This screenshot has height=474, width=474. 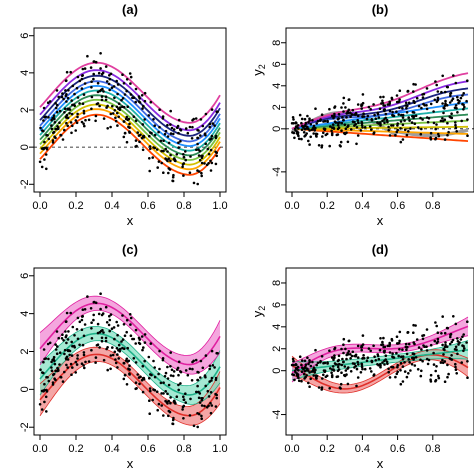 What do you see at coordinates (39, 206) in the screenshot?
I see `x-tick-label: 0.0` at bounding box center [39, 206].